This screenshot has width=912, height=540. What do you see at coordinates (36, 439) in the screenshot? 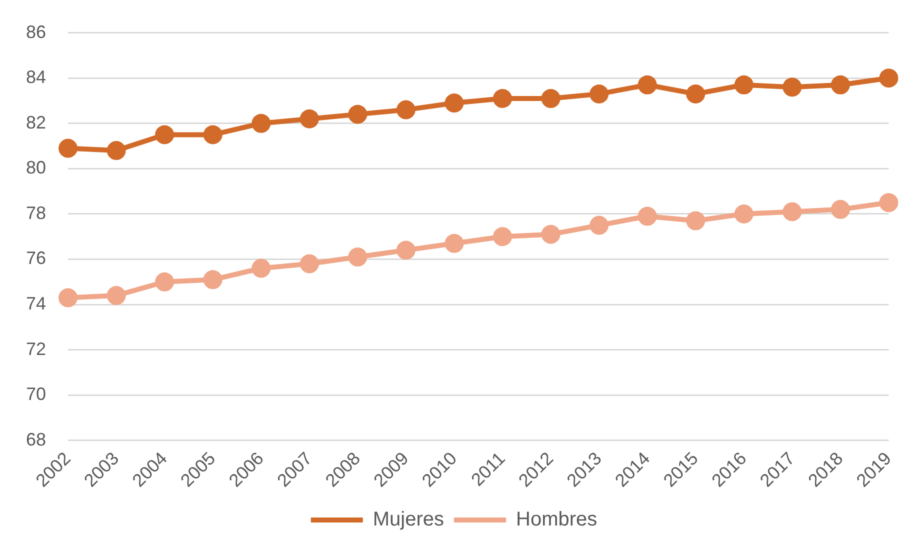
I see `y-tick-label: 68` at bounding box center [36, 439].